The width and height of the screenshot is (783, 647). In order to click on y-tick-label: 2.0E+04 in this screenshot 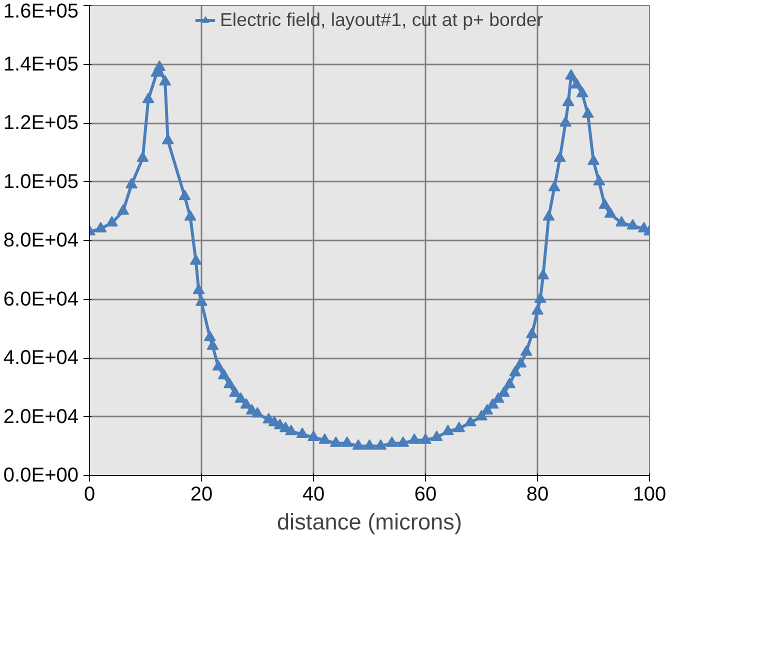, I will do `click(41, 417)`.